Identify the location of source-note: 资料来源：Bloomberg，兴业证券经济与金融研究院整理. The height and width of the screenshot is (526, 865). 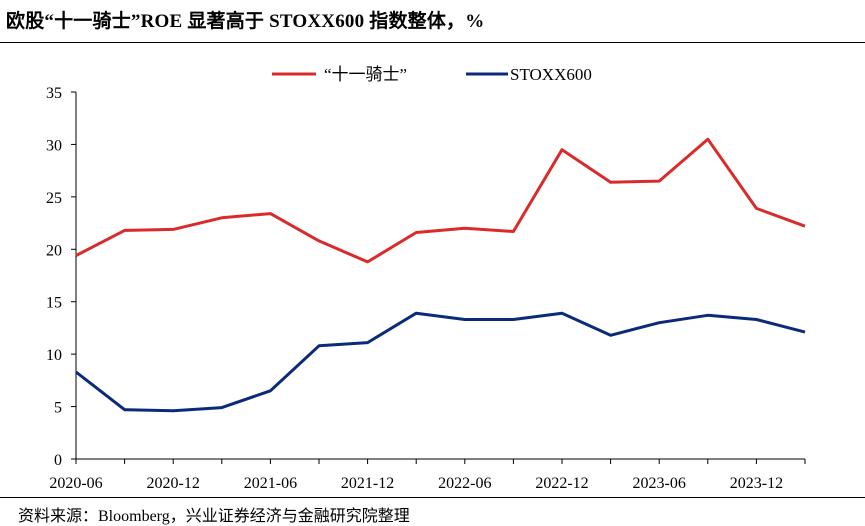
(214, 516).